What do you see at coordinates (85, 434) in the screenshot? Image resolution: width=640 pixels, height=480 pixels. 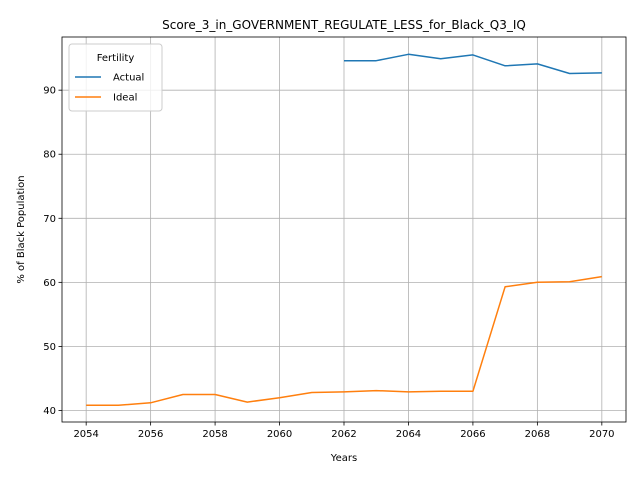 I see `x-tick-label: 2054` at bounding box center [85, 434].